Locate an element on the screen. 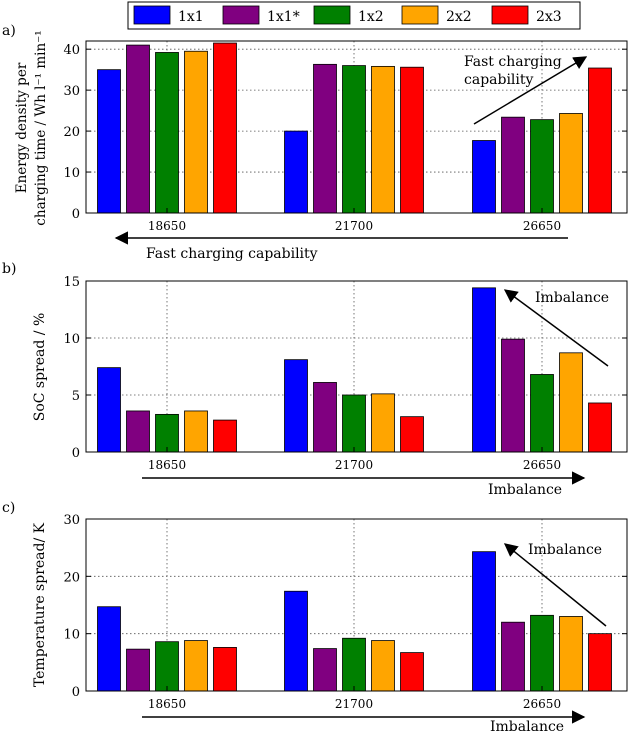 The image size is (637, 733). xtick-label-2-0: 18650 is located at coordinates (167, 704).